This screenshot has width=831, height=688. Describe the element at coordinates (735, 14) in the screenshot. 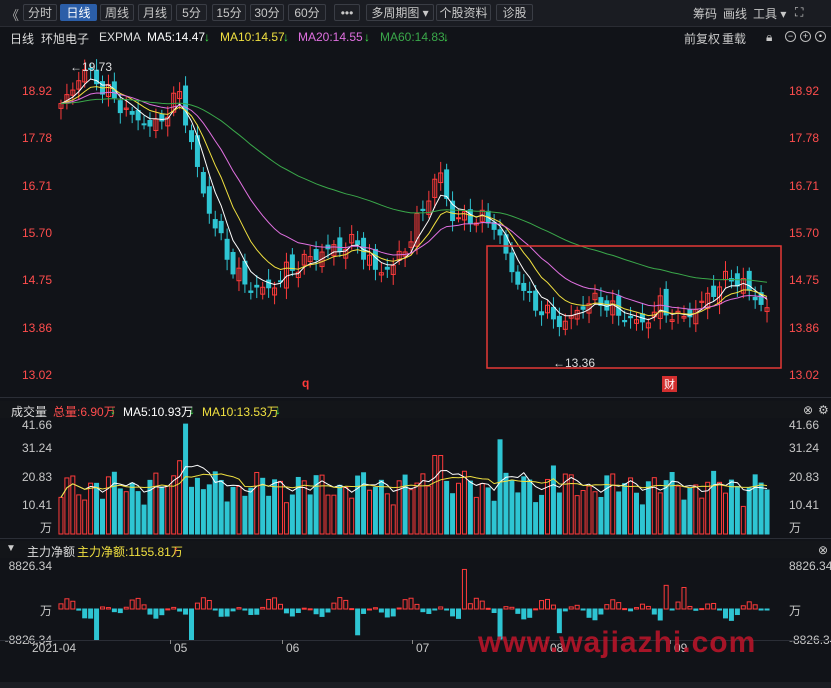

I see `draw-button: 画线` at that location.